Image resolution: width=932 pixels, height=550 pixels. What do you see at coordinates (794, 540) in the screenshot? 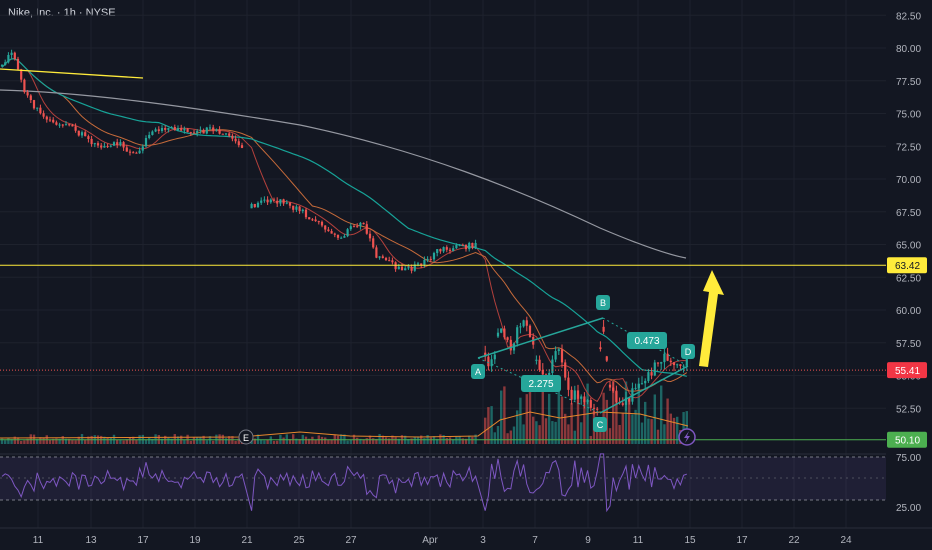
I see `time-tick-label: 22` at bounding box center [794, 540].